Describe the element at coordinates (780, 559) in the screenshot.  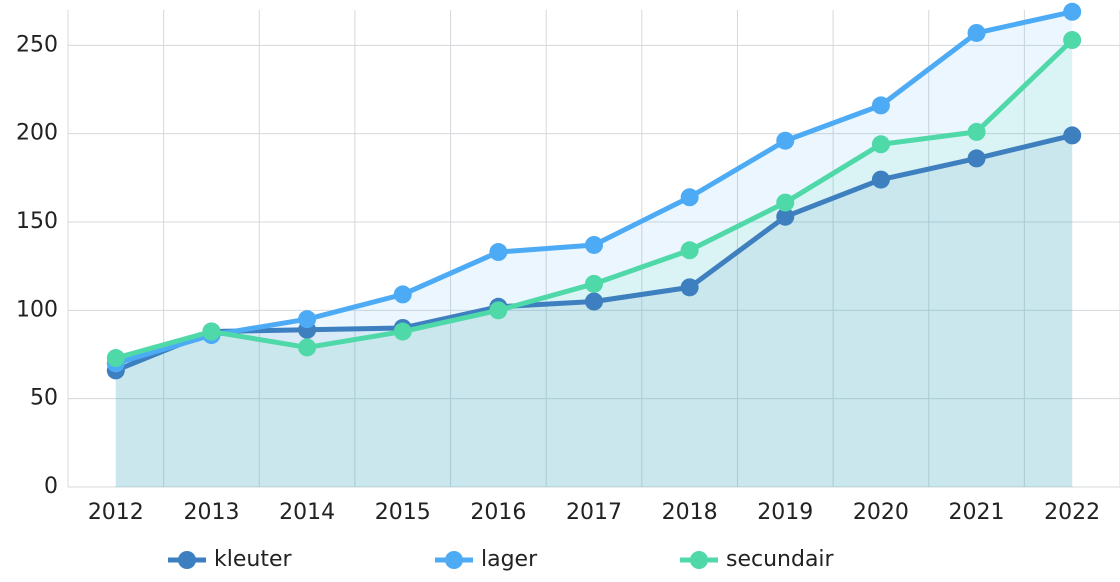
I see `legend-label: secundair` at that location.